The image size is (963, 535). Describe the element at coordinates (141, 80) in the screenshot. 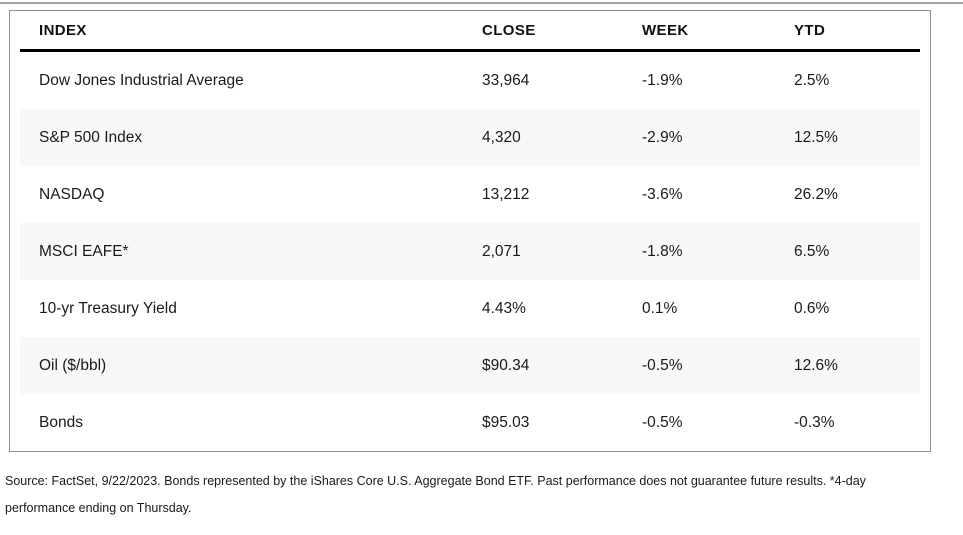

I see `index-cell: Dow Jones Industrial Average` at that location.